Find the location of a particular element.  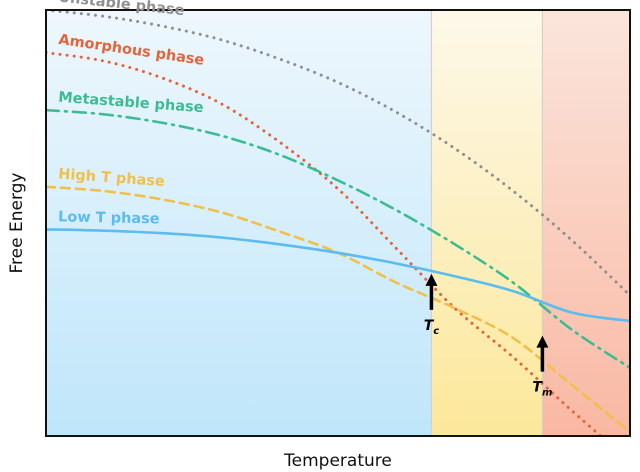

high-t-phase-label: High T phase is located at coordinates (112, 178).